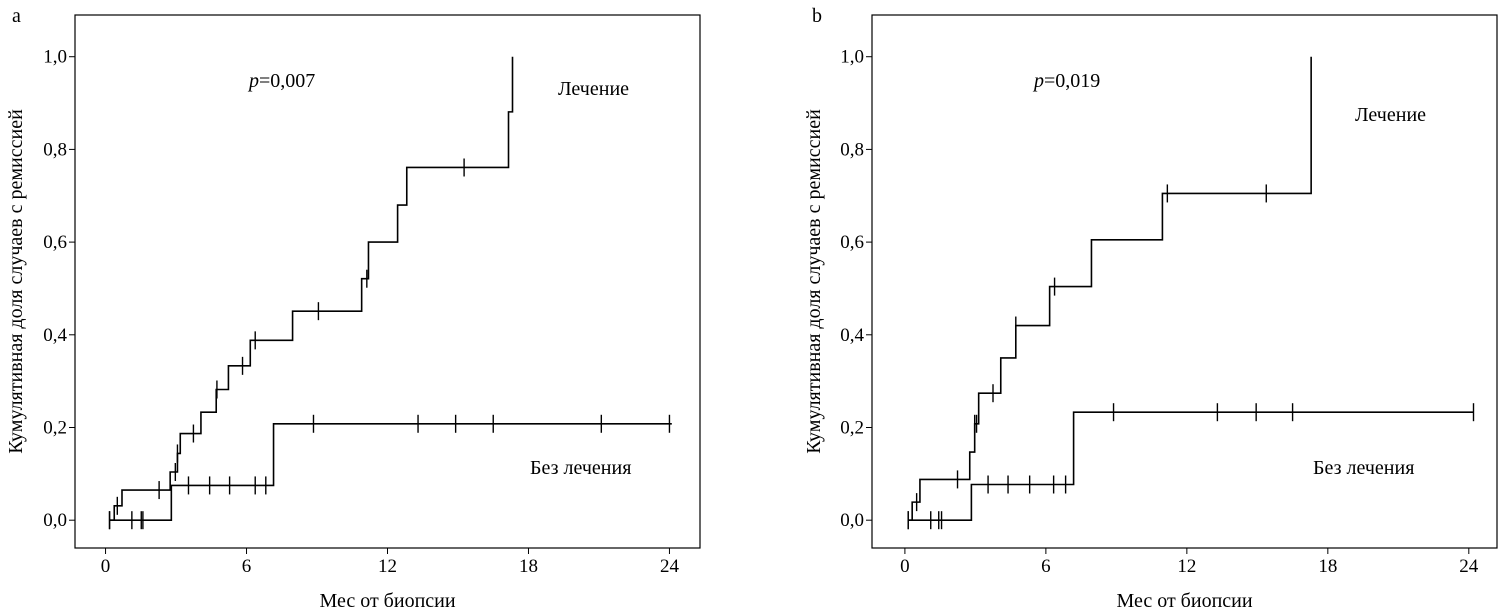 Image resolution: width=1503 pixels, height=613 pixels. What do you see at coordinates (817, 16) in the screenshot?
I see `panel-label: b` at bounding box center [817, 16].